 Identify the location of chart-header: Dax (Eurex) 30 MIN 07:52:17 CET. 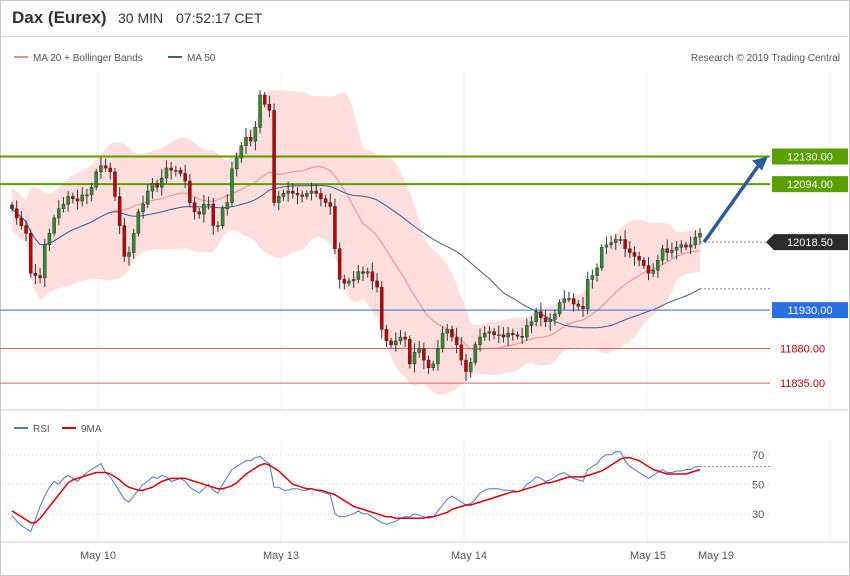
(424, 18).